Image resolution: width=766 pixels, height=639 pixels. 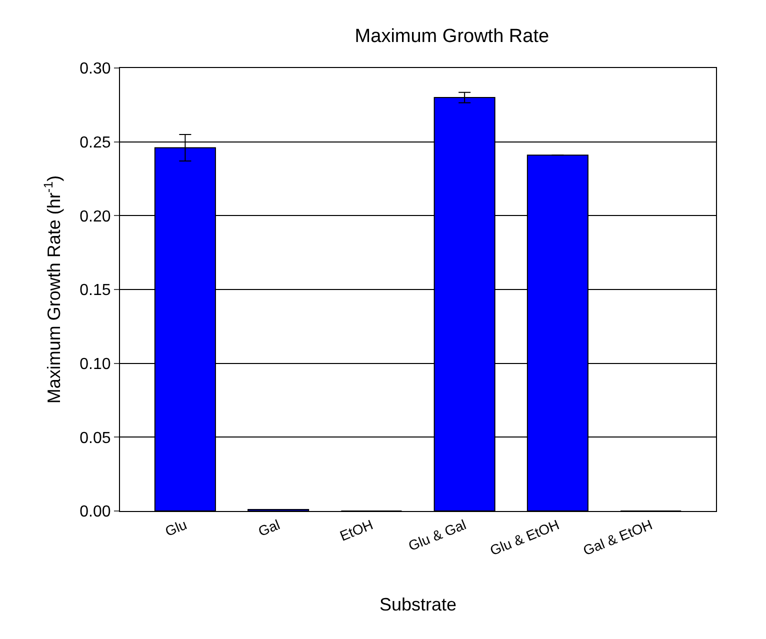 I want to click on x-tick-label: Gal, so click(x=269, y=528).